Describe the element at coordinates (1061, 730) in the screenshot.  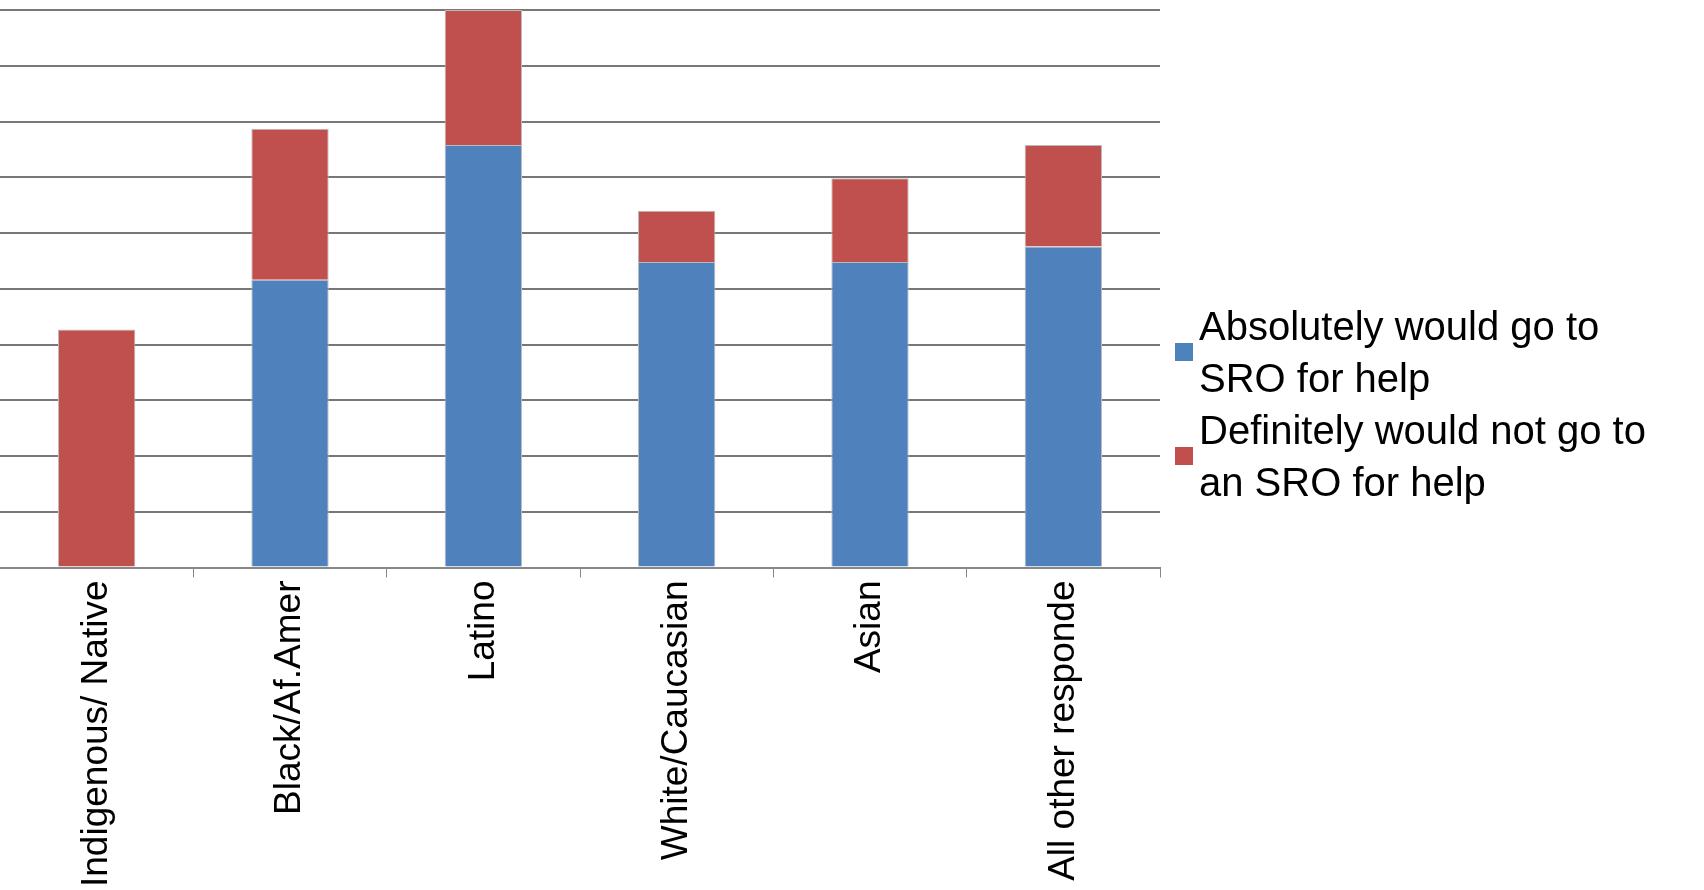
I see `x-tick-label: All other responde` at that location.